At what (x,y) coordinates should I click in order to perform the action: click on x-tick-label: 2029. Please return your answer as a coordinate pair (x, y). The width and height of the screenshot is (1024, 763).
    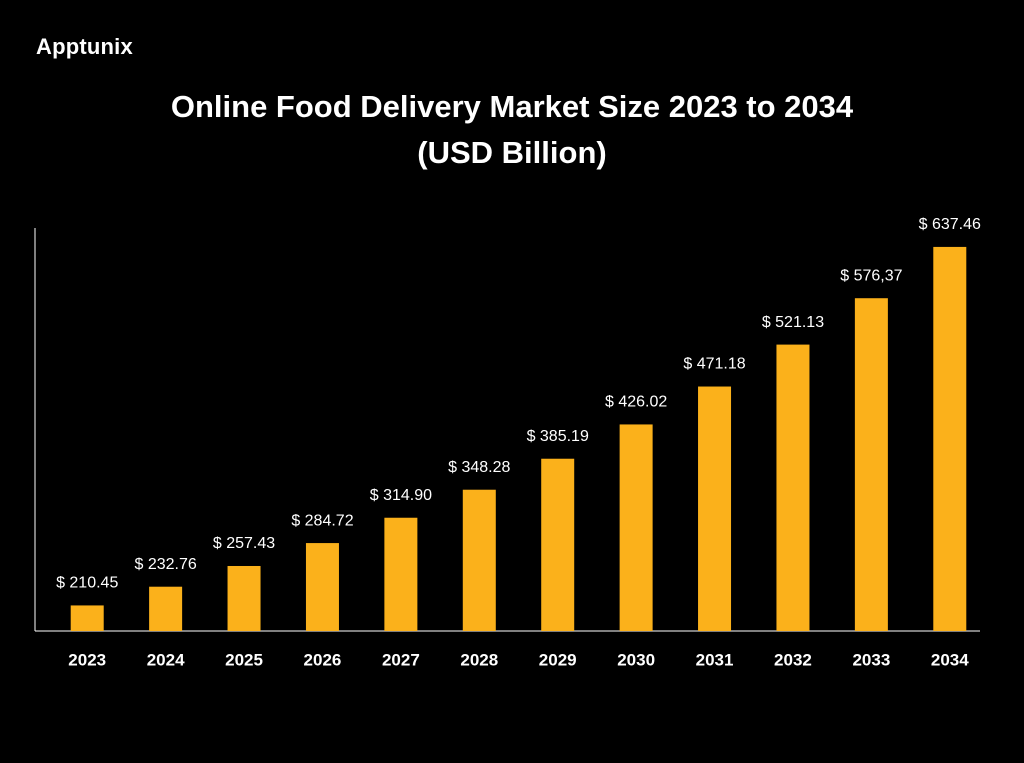
    Looking at the image, I should click on (558, 659).